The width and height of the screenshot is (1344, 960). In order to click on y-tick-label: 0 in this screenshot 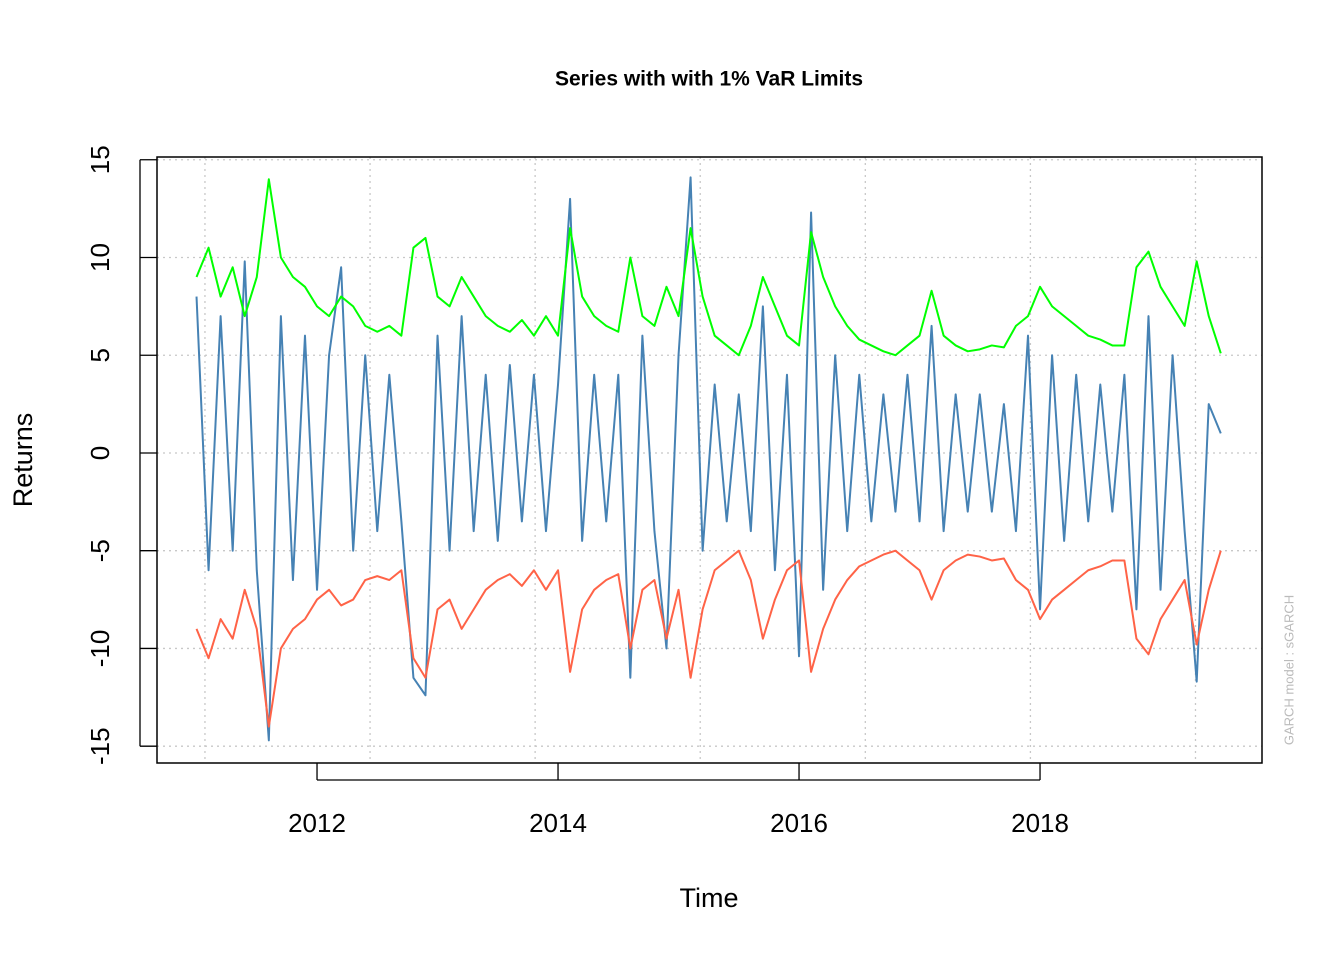, I will do `click(100, 453)`.